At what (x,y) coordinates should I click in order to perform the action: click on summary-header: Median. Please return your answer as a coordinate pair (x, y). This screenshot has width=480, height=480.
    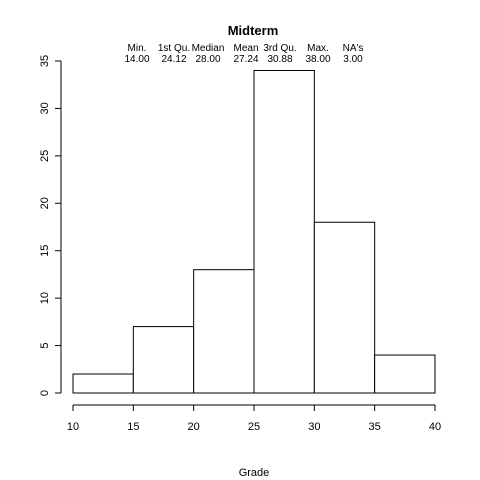
    Looking at the image, I should click on (208, 48).